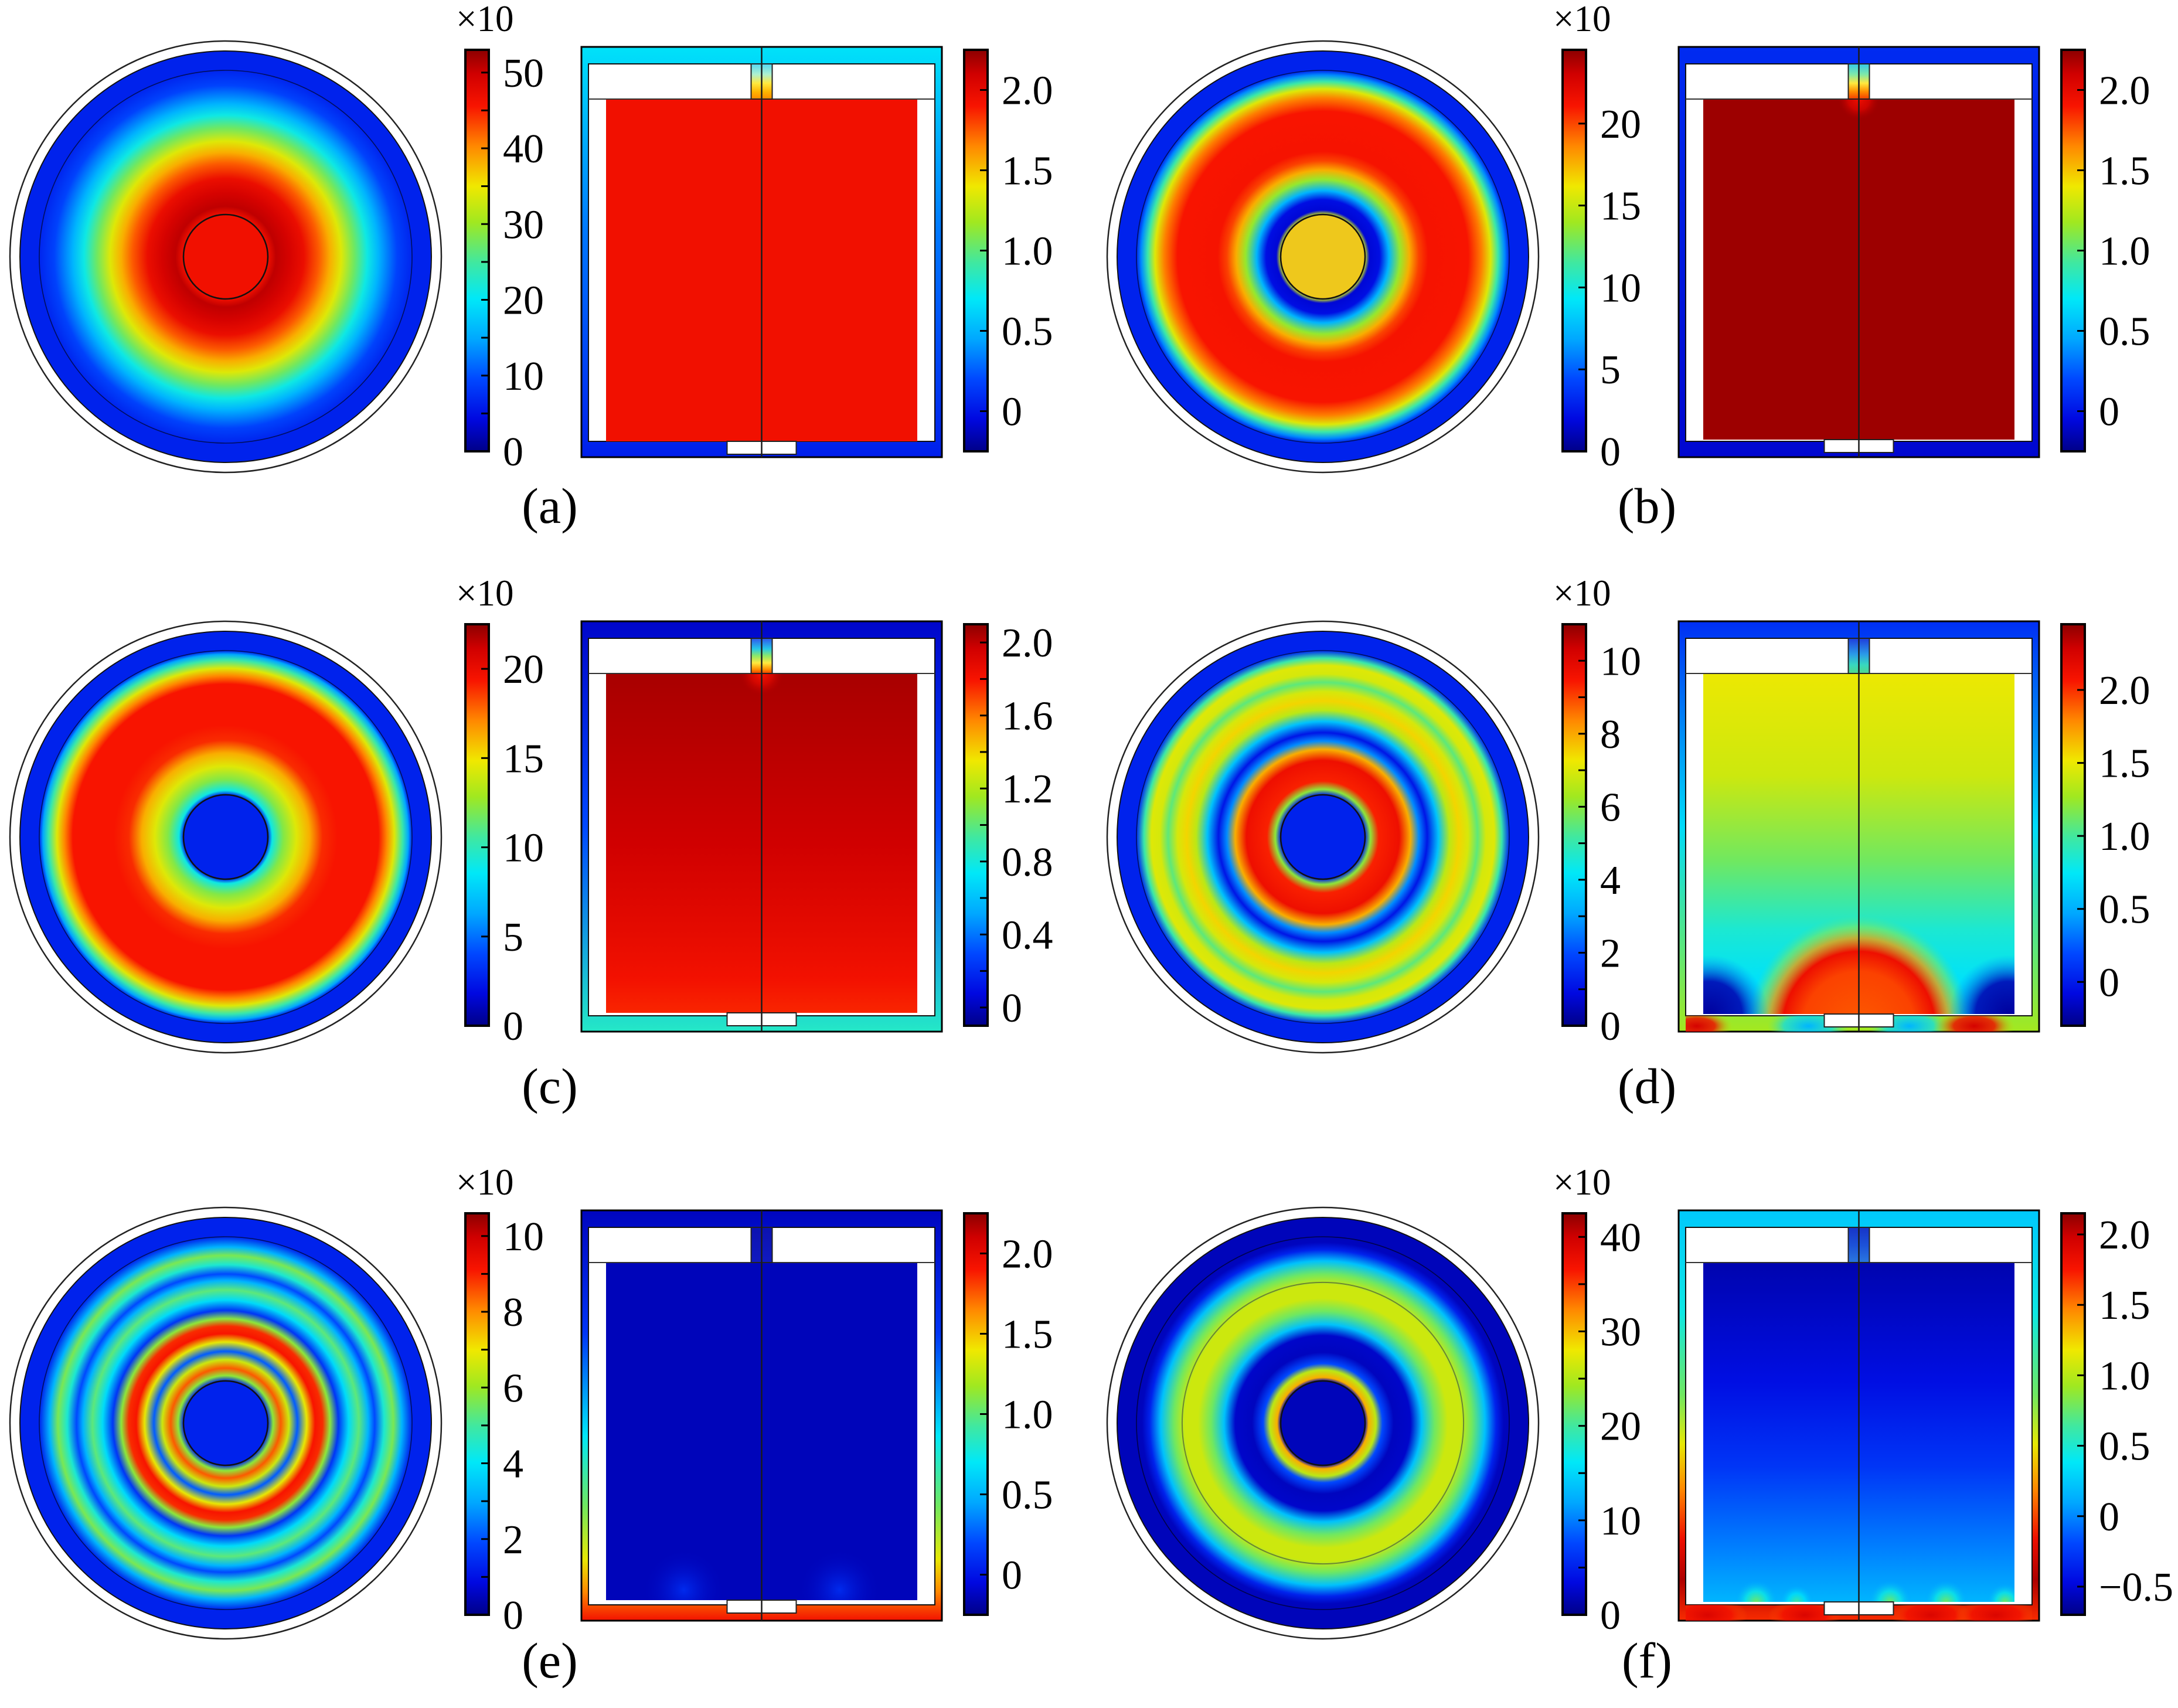 The image size is (2178, 1708). What do you see at coordinates (762, 826) in the screenshot?
I see `section-plot-c` at bounding box center [762, 826].